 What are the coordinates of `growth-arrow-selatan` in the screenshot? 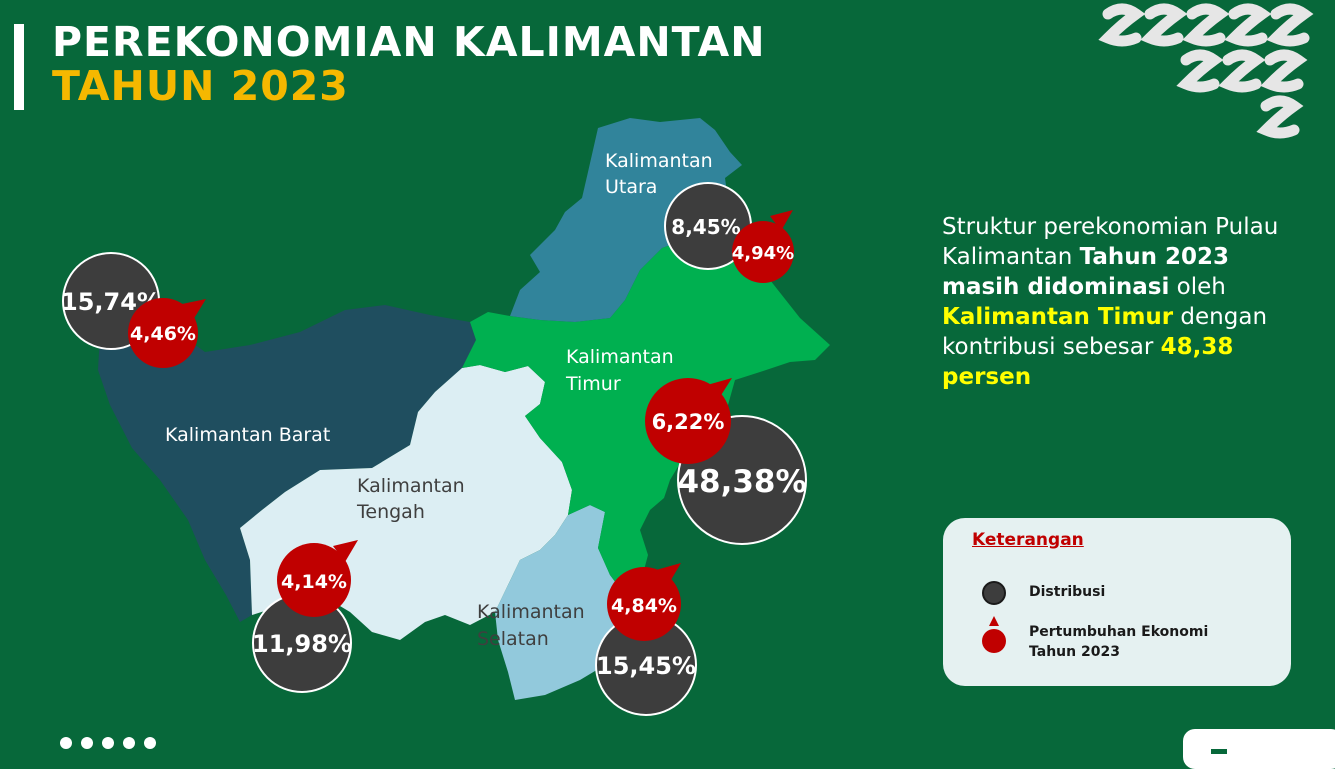 It's located at (668, 574).